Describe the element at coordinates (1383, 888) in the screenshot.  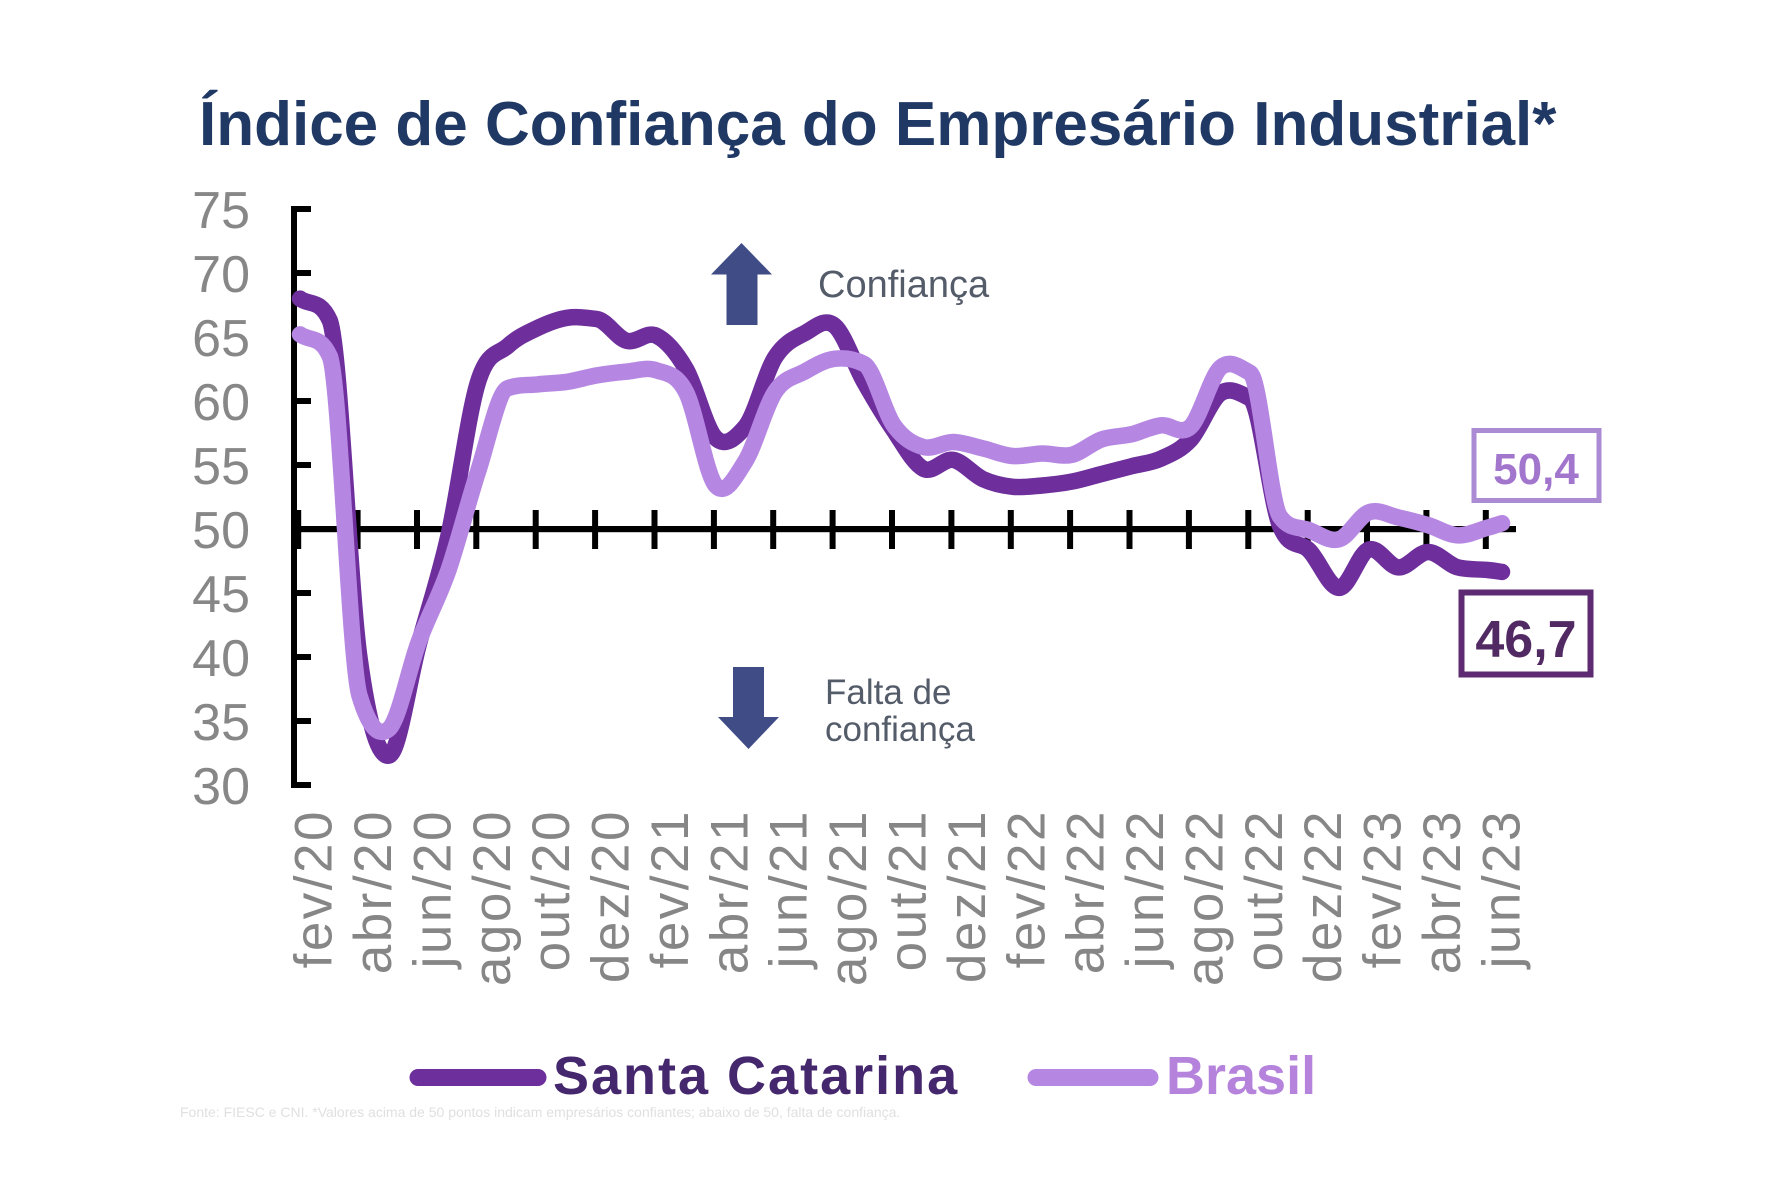
I see `svg-text: fev/23` at that location.